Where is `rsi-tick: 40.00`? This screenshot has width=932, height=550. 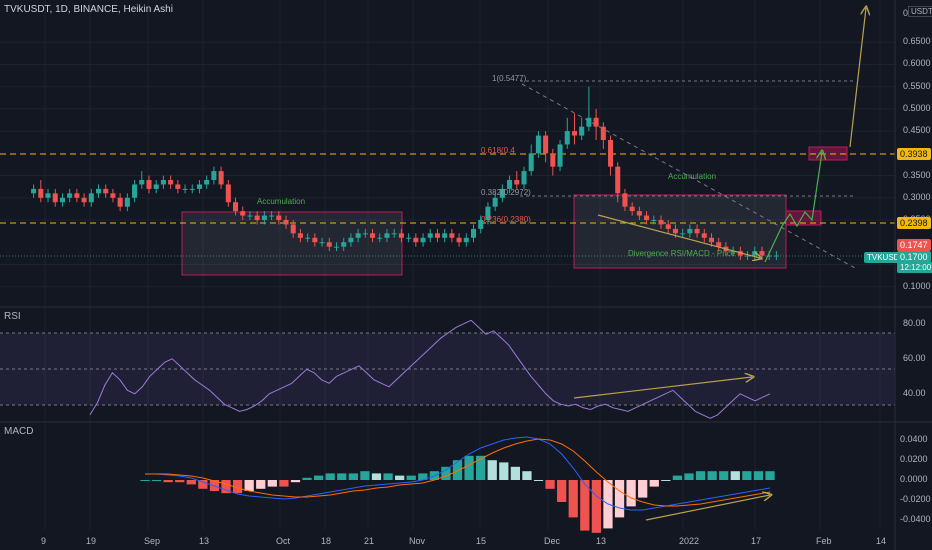 rsi-tick: 40.00 is located at coordinates (914, 392).